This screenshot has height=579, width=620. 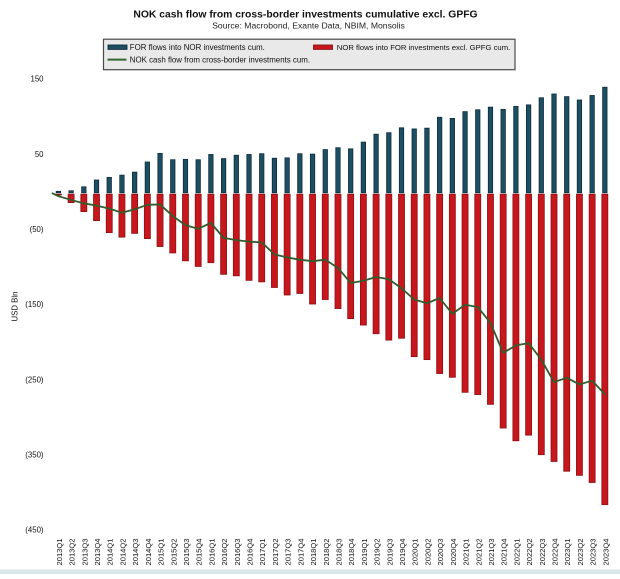 What do you see at coordinates (389, 551) in the screenshot?
I see `svg-text: 2019Q3` at bounding box center [389, 551].